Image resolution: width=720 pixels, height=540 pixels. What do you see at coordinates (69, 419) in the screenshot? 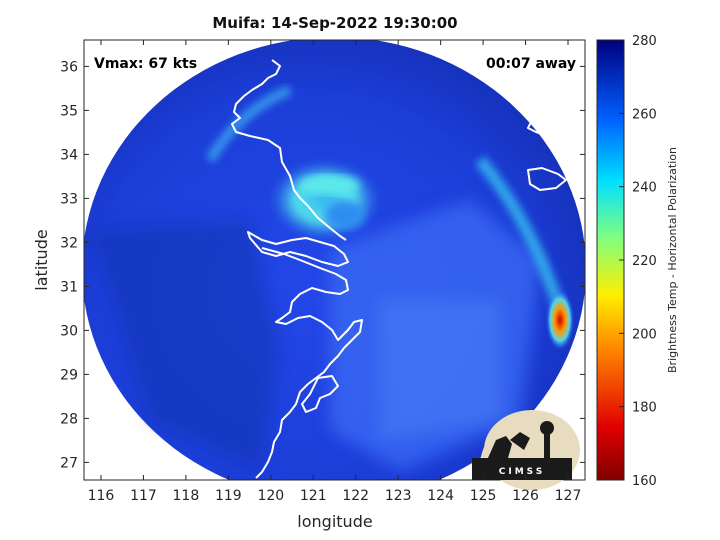
I see `y-tick-label: 28` at bounding box center [69, 419].